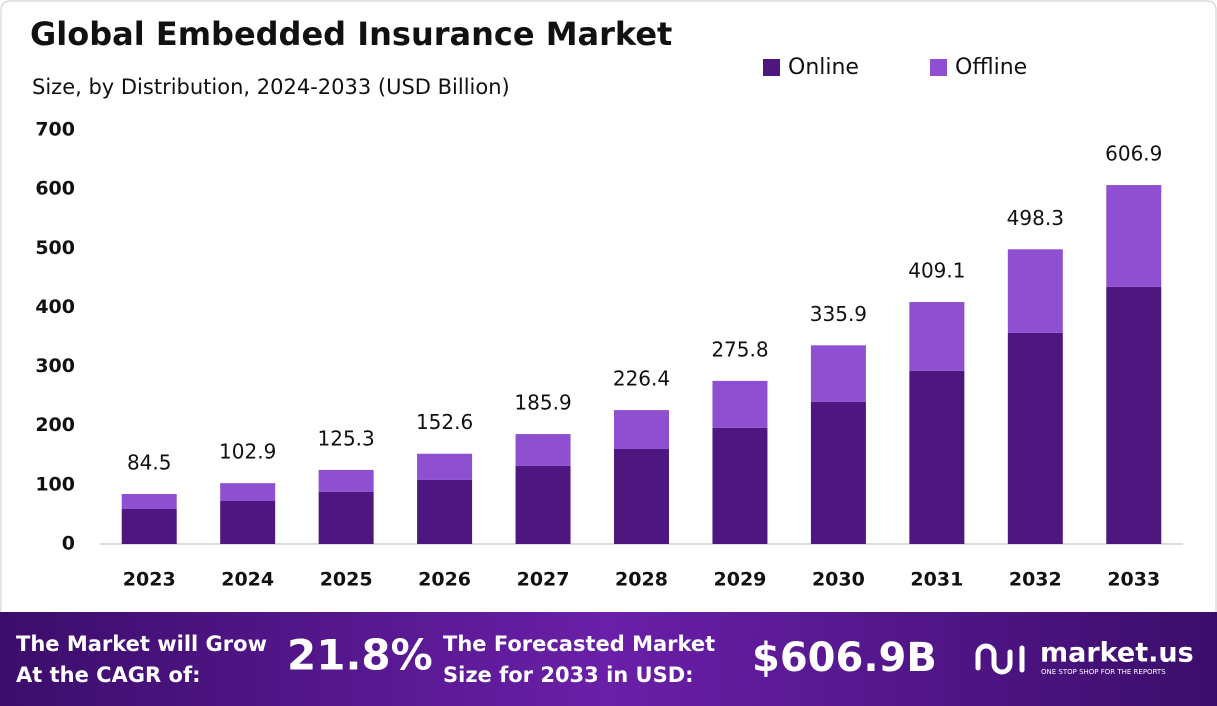  What do you see at coordinates (543, 580) in the screenshot?
I see `x-tick-label: 2027` at bounding box center [543, 580].